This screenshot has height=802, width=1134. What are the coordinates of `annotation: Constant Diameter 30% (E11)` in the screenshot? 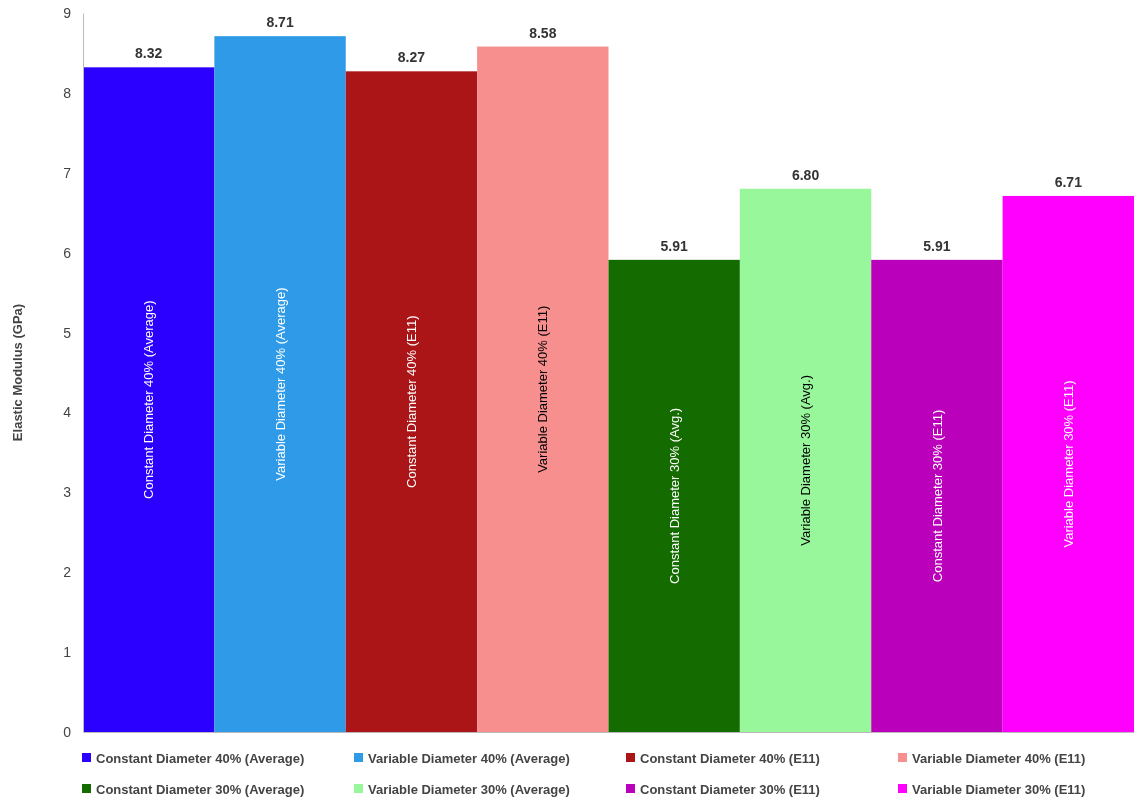 It's located at (937, 496).